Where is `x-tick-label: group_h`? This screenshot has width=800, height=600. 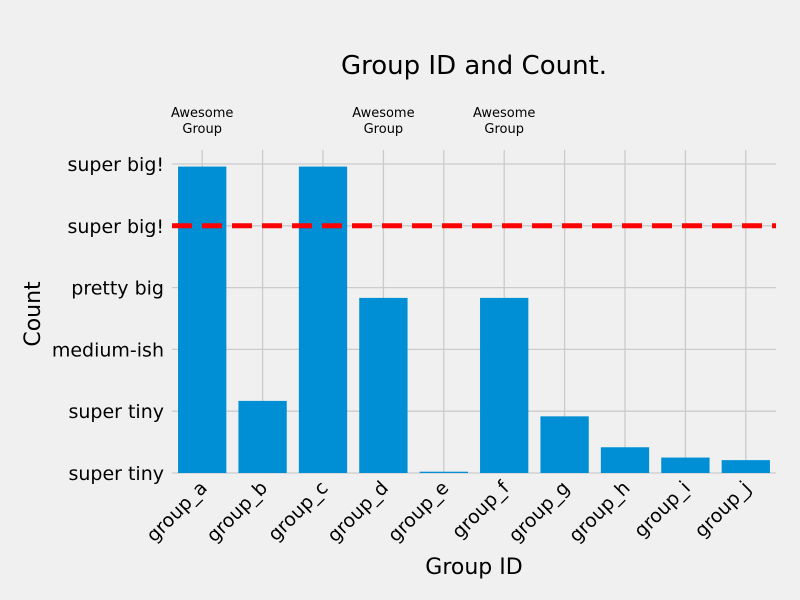
x-tick-label: group_h is located at coordinates (600, 512).